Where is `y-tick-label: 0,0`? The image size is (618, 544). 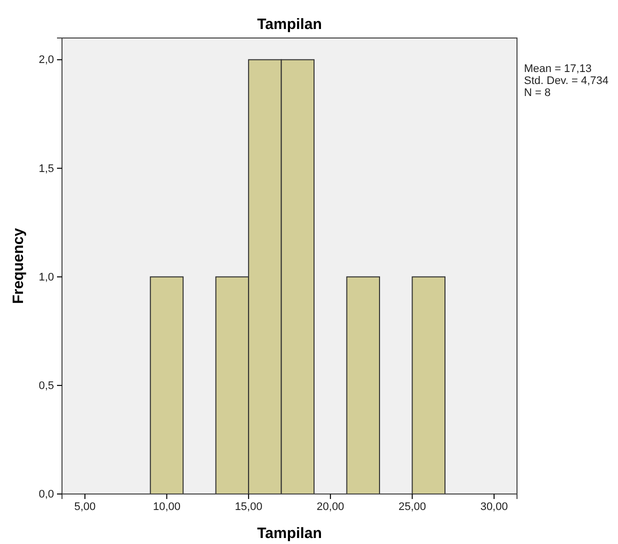 y-tick-label: 0,0 is located at coordinates (46, 494).